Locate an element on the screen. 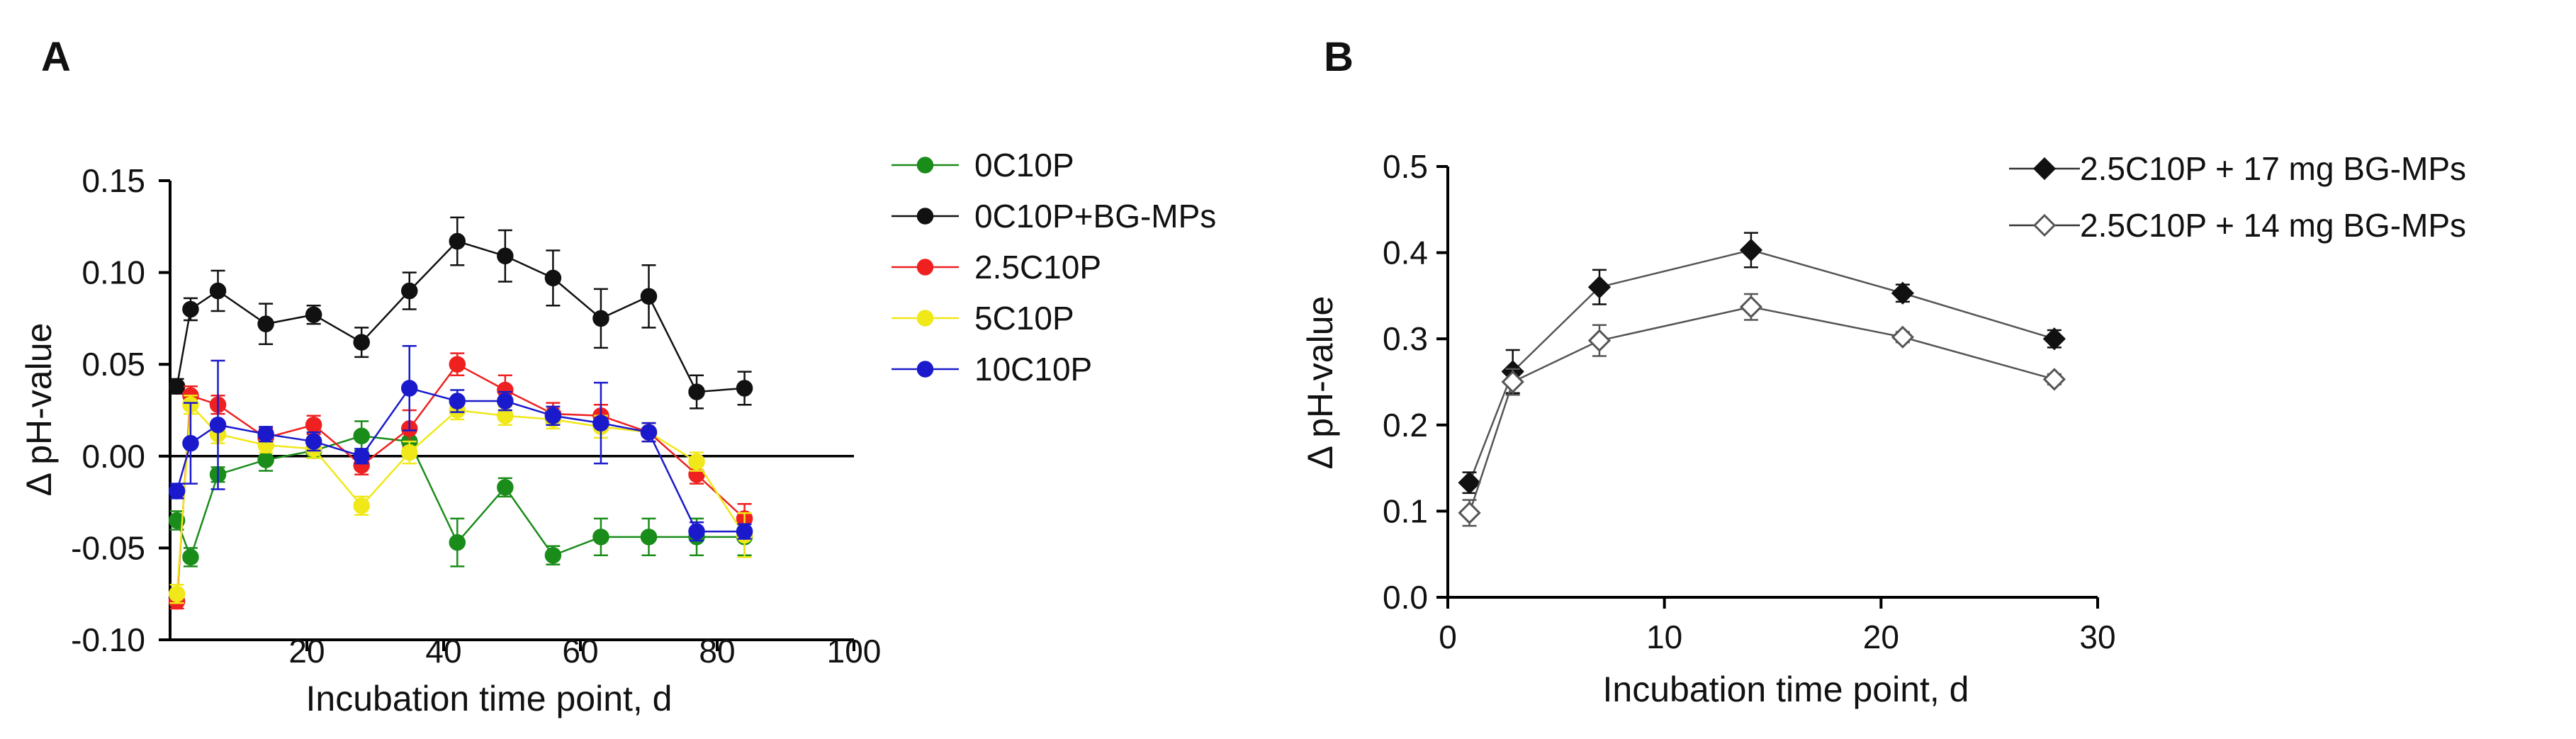  panel-a-label: A is located at coordinates (56, 57).